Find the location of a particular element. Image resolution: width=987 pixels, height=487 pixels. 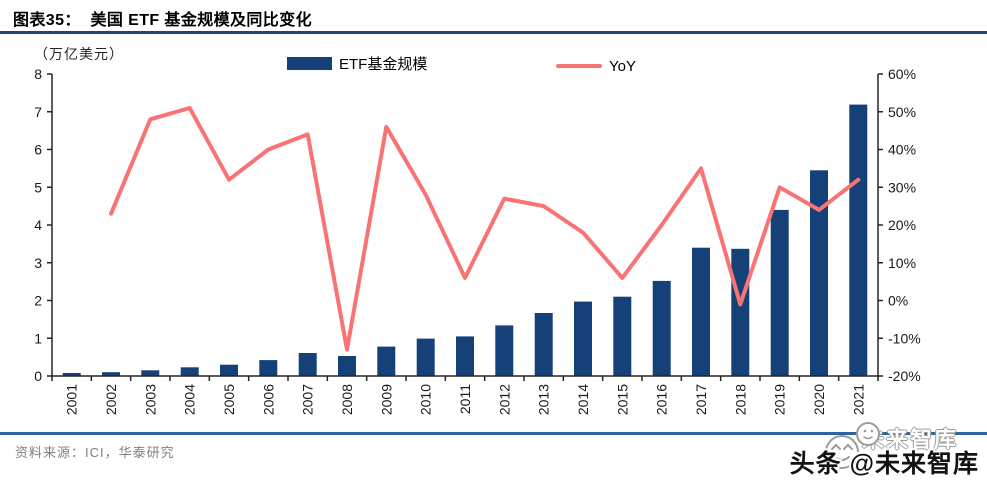

x-category-label: 2017 is located at coordinates (701, 399).